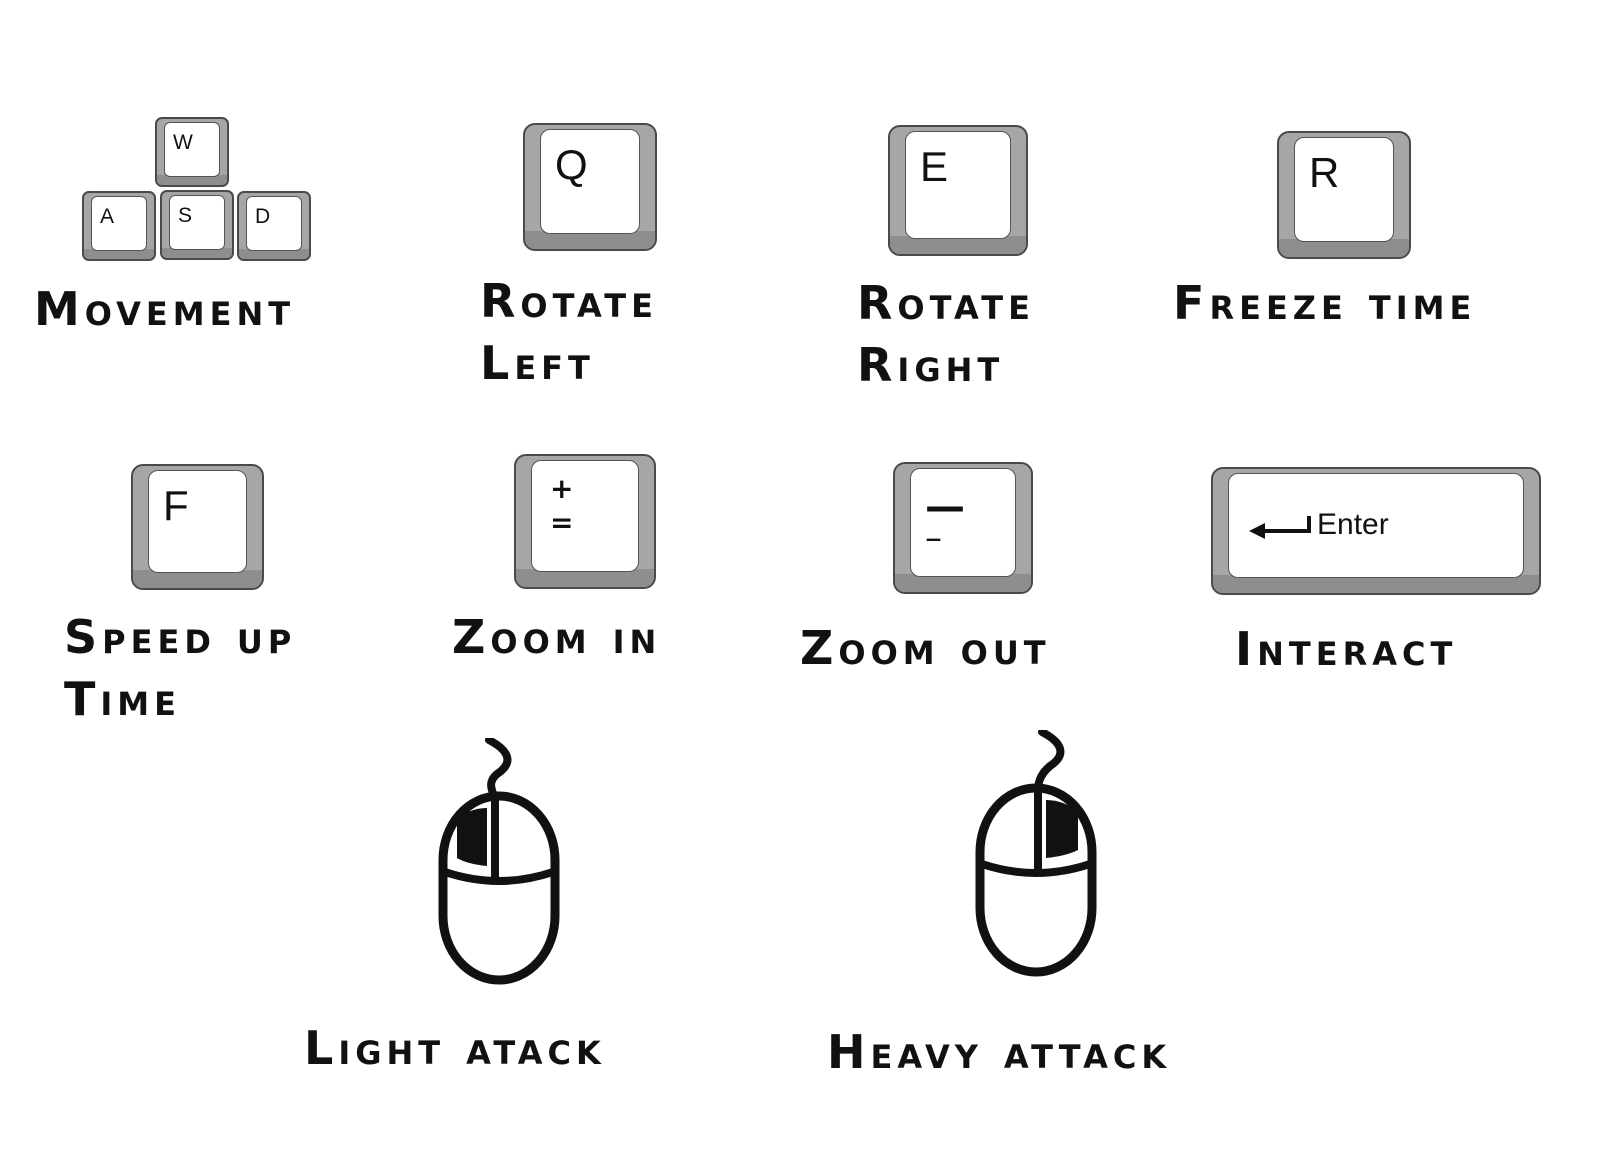 Image resolution: width=1600 pixels, height=1150 pixels. I want to click on r-key: R, so click(1344, 195).